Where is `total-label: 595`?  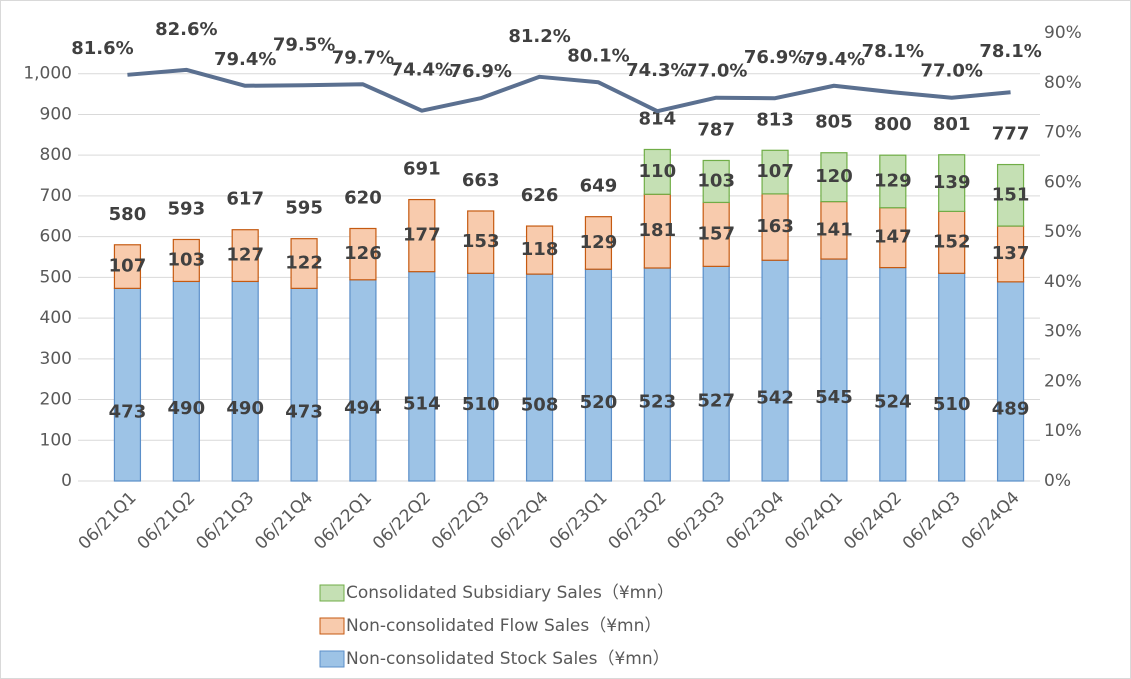 total-label: 595 is located at coordinates (304, 208).